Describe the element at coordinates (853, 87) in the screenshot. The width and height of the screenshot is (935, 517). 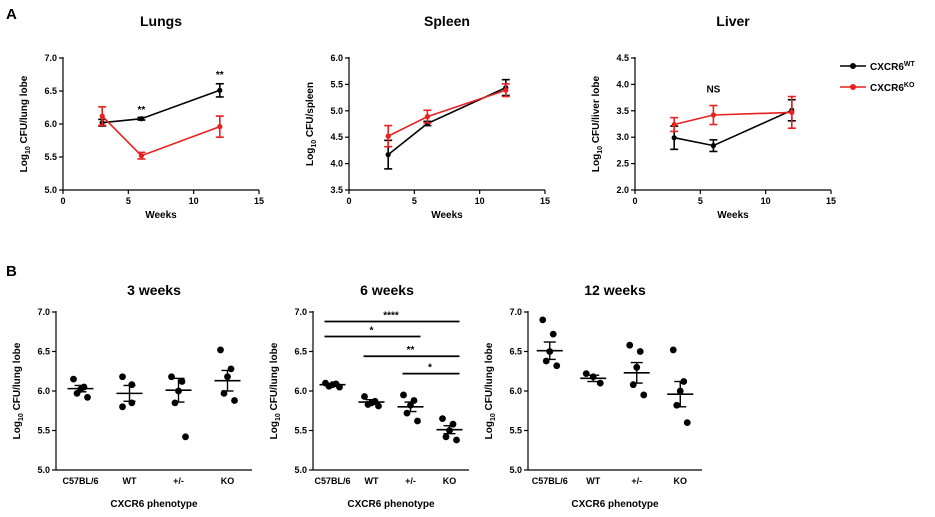
I see `legend-marker-ko` at that location.